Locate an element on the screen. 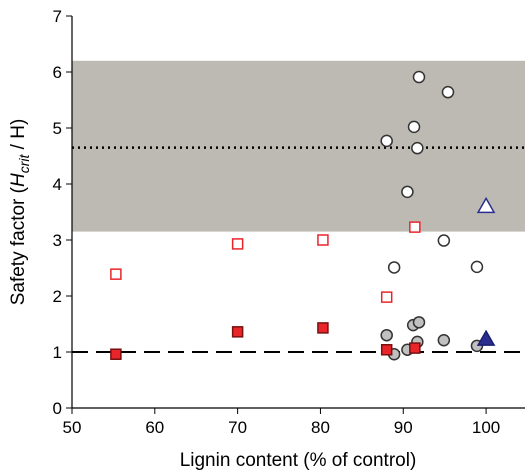  y-tick-label: 0 is located at coordinates (57, 408).